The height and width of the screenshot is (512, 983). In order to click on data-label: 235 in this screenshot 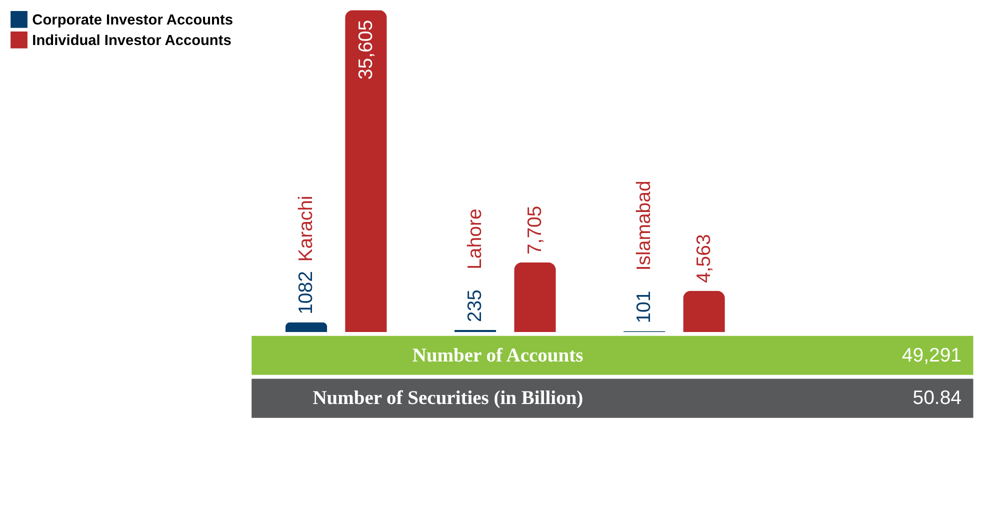, I will do `click(475, 305)`.